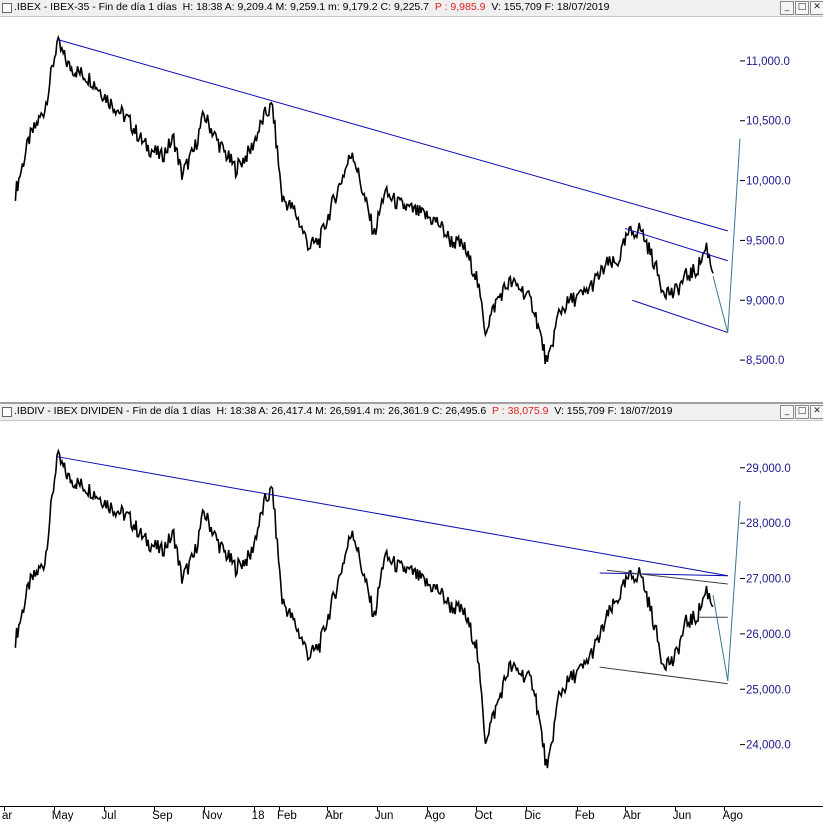 This screenshot has height=827, width=823. Describe the element at coordinates (613, 411) in the screenshot. I see `ibdiv-stats-tail: V: 155,709 F: 18/07/2019` at that location.